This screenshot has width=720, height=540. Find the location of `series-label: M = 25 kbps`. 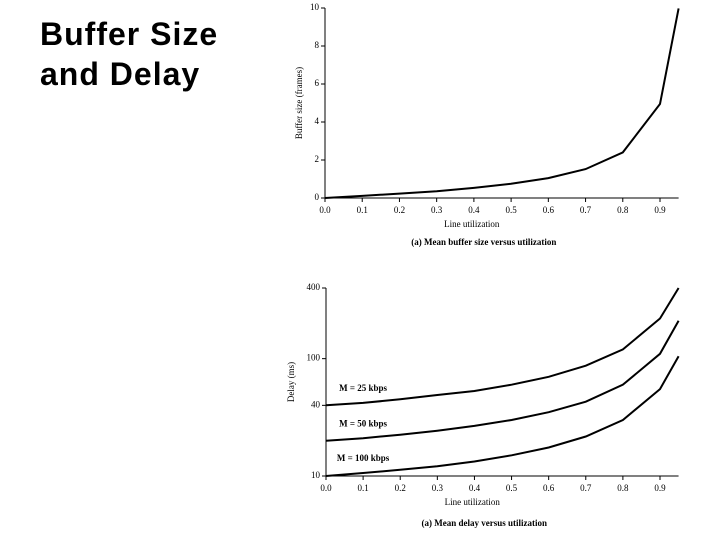

series-label: M = 25 kbps is located at coordinates (363, 388).